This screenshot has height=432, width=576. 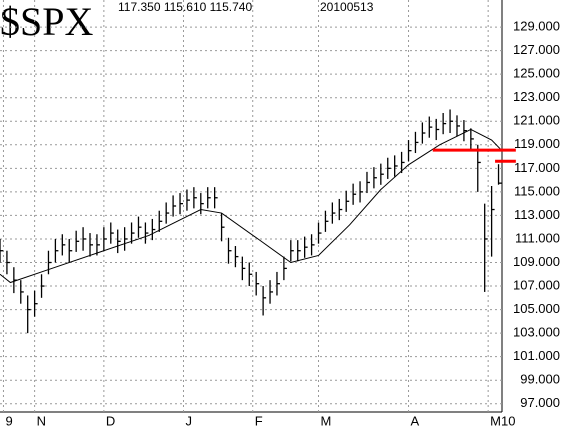 I want to click on x-tick-label: M10, so click(x=502, y=420).